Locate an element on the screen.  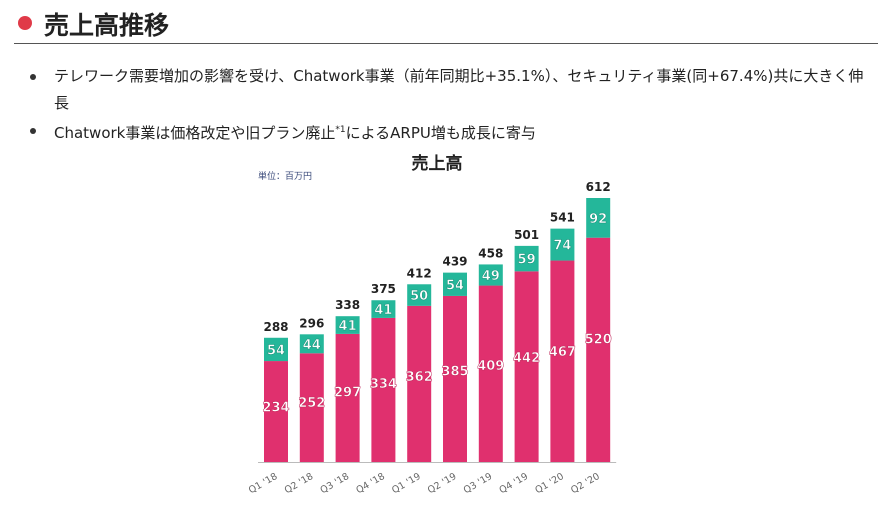
data-label-top: 44 is located at coordinates (312, 345).